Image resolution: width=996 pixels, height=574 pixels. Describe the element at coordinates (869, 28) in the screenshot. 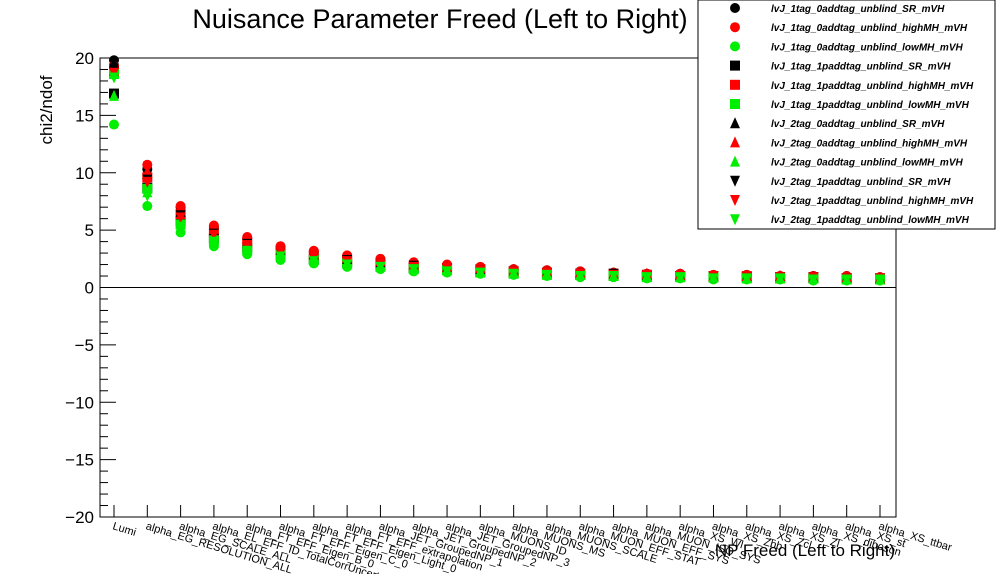

I see `legend-entry: lvJ_1tag_0addtag_unblind_highMH_mVH` at that location.